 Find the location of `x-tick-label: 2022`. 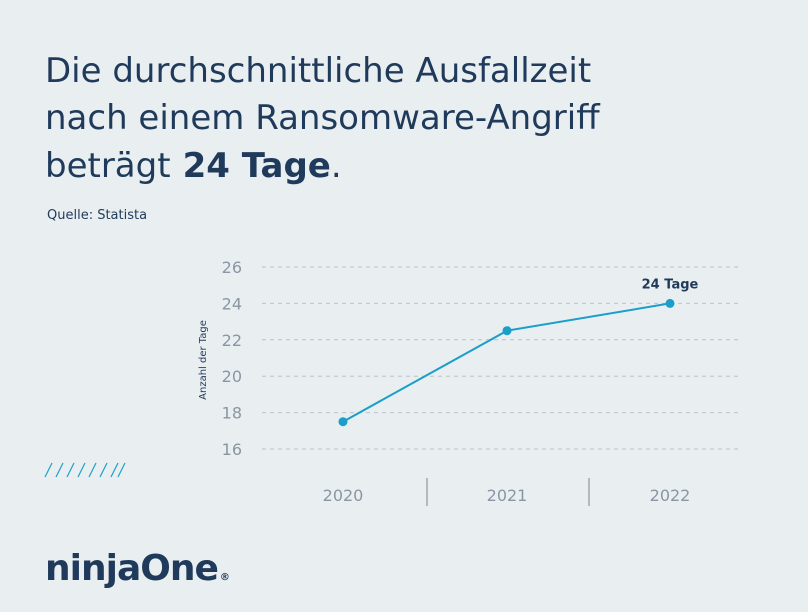

x-tick-label: 2022 is located at coordinates (670, 495).